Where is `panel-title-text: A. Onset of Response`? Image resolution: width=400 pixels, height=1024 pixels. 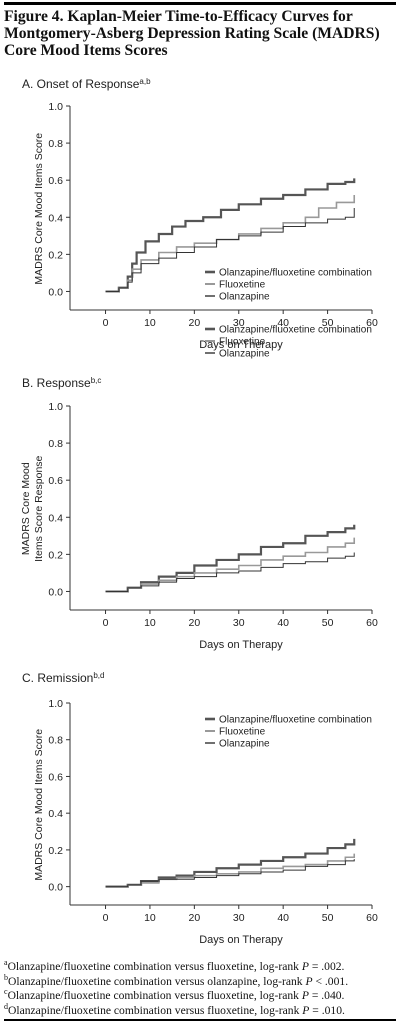
panel-title-text: A. Onset of Response is located at coordinates (81, 84).